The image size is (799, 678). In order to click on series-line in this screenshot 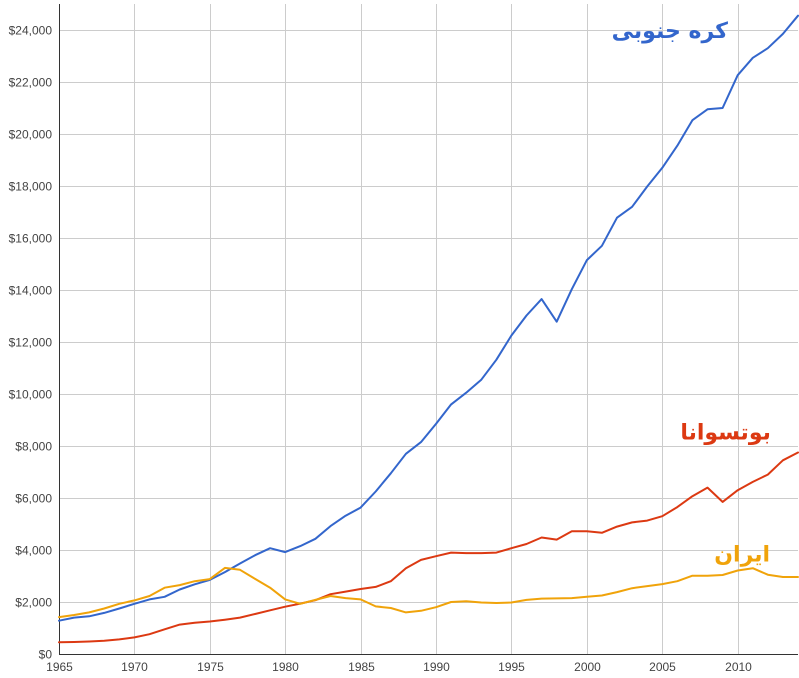, I will do `click(428, 592)`.